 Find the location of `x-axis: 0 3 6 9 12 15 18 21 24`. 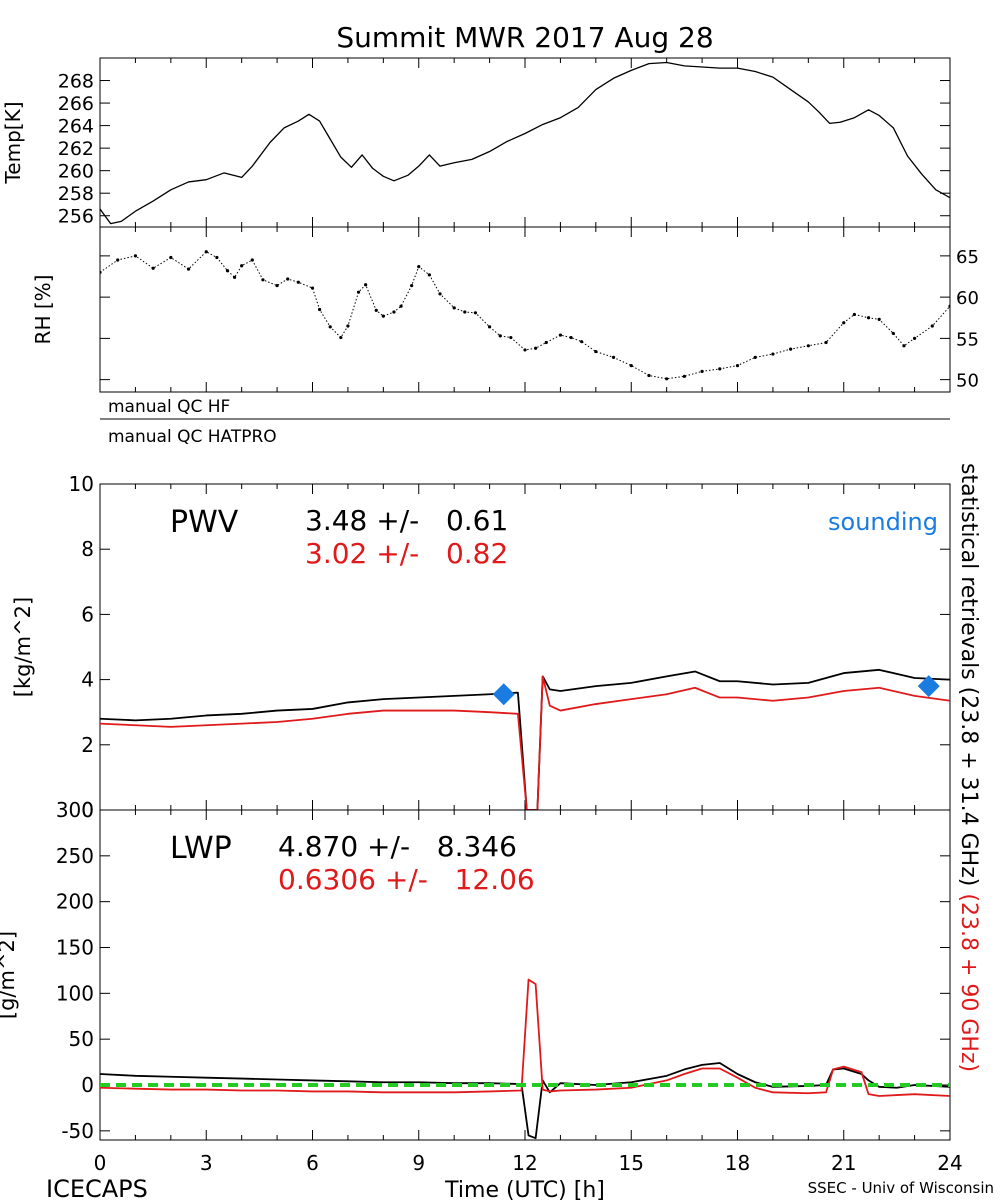

x-axis: 0 3 6 9 12 15 18 21 24 is located at coordinates (528, 1163).